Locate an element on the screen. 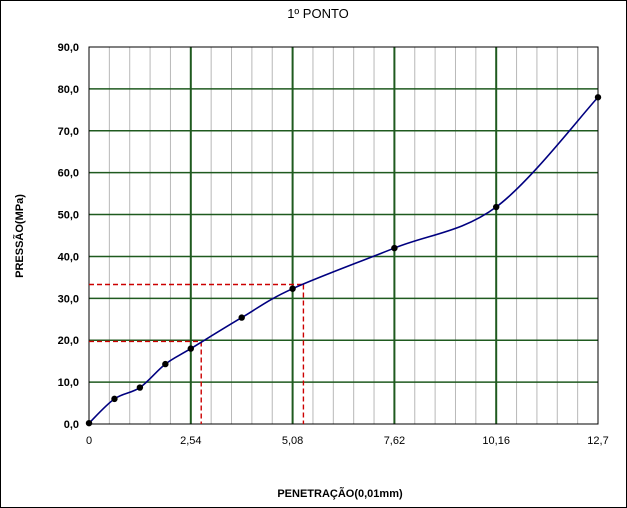  x-tick-label: 2,54 is located at coordinates (190, 441).